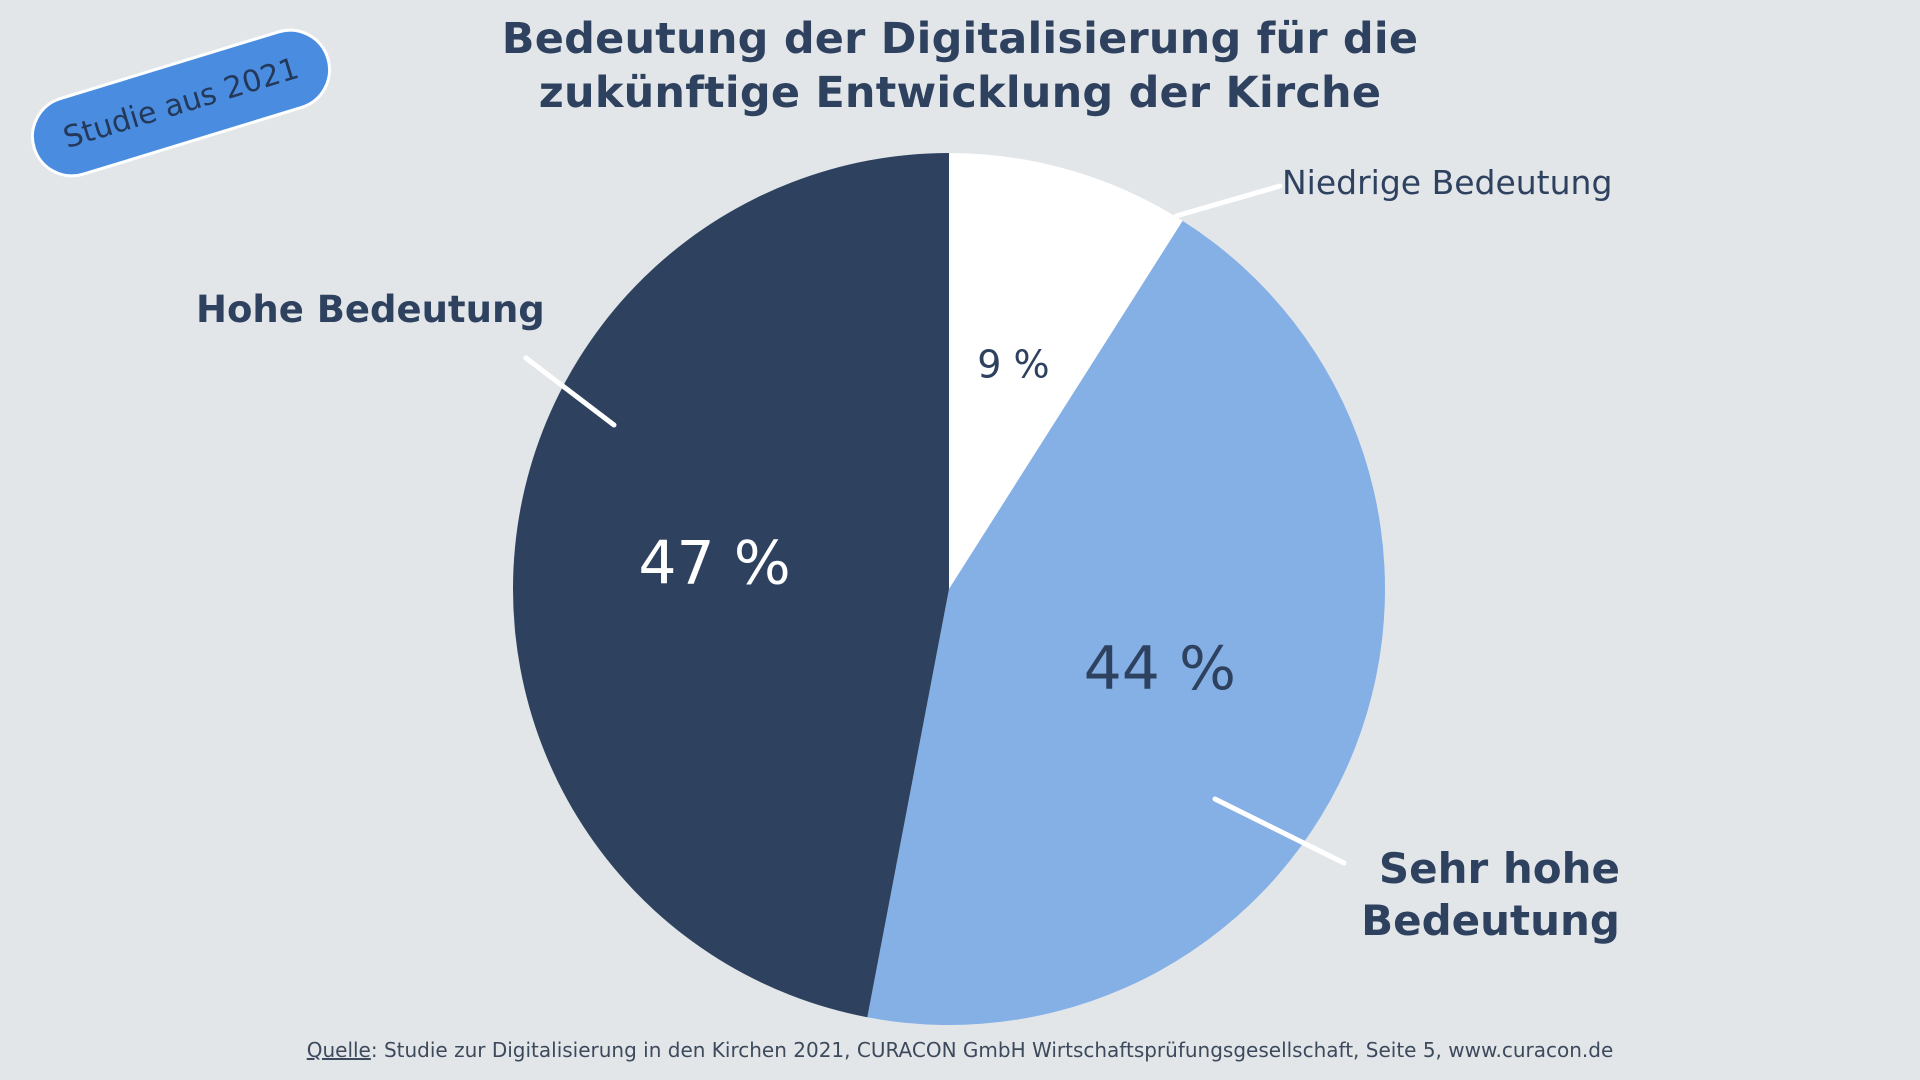 The width and height of the screenshot is (1920, 1080). I want to click on source-label: Quelle, so click(338, 1050).